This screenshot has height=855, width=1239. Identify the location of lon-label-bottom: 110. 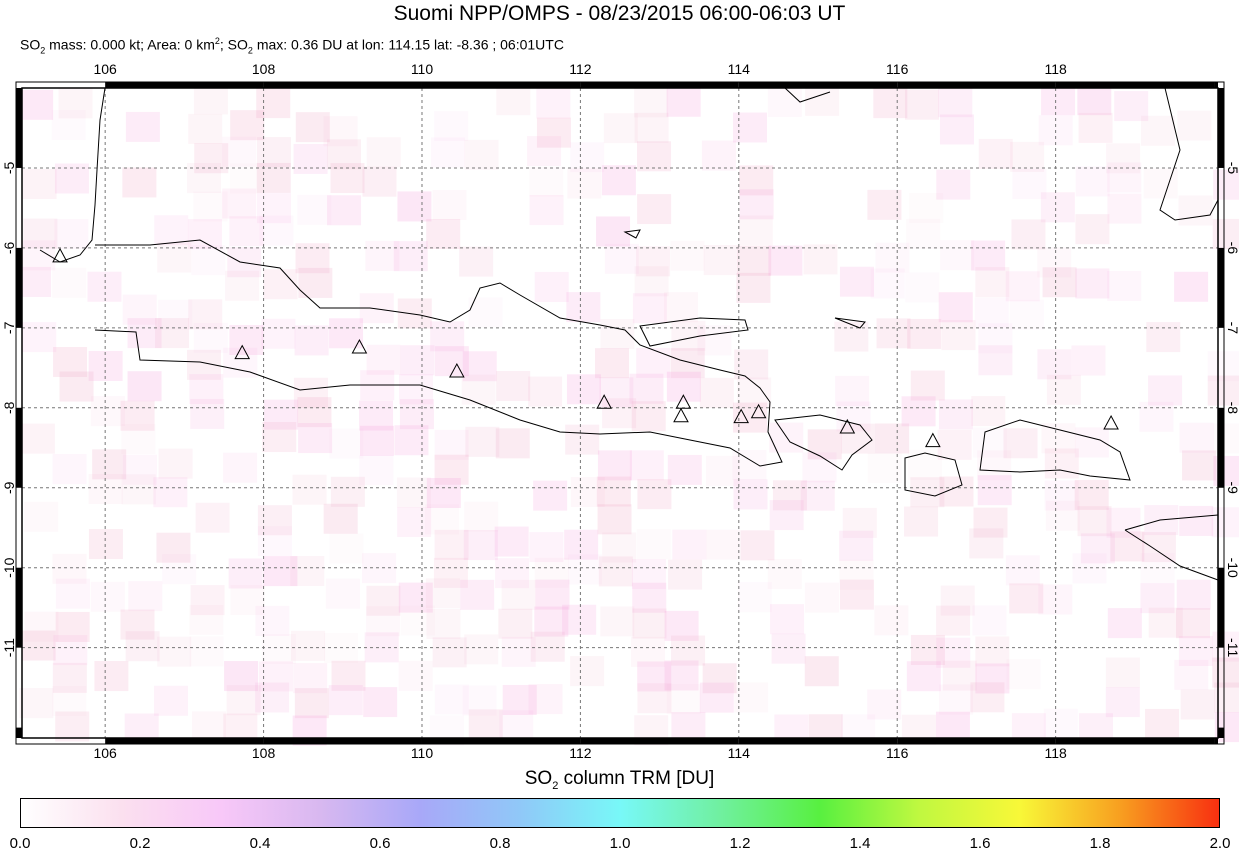
(422, 752).